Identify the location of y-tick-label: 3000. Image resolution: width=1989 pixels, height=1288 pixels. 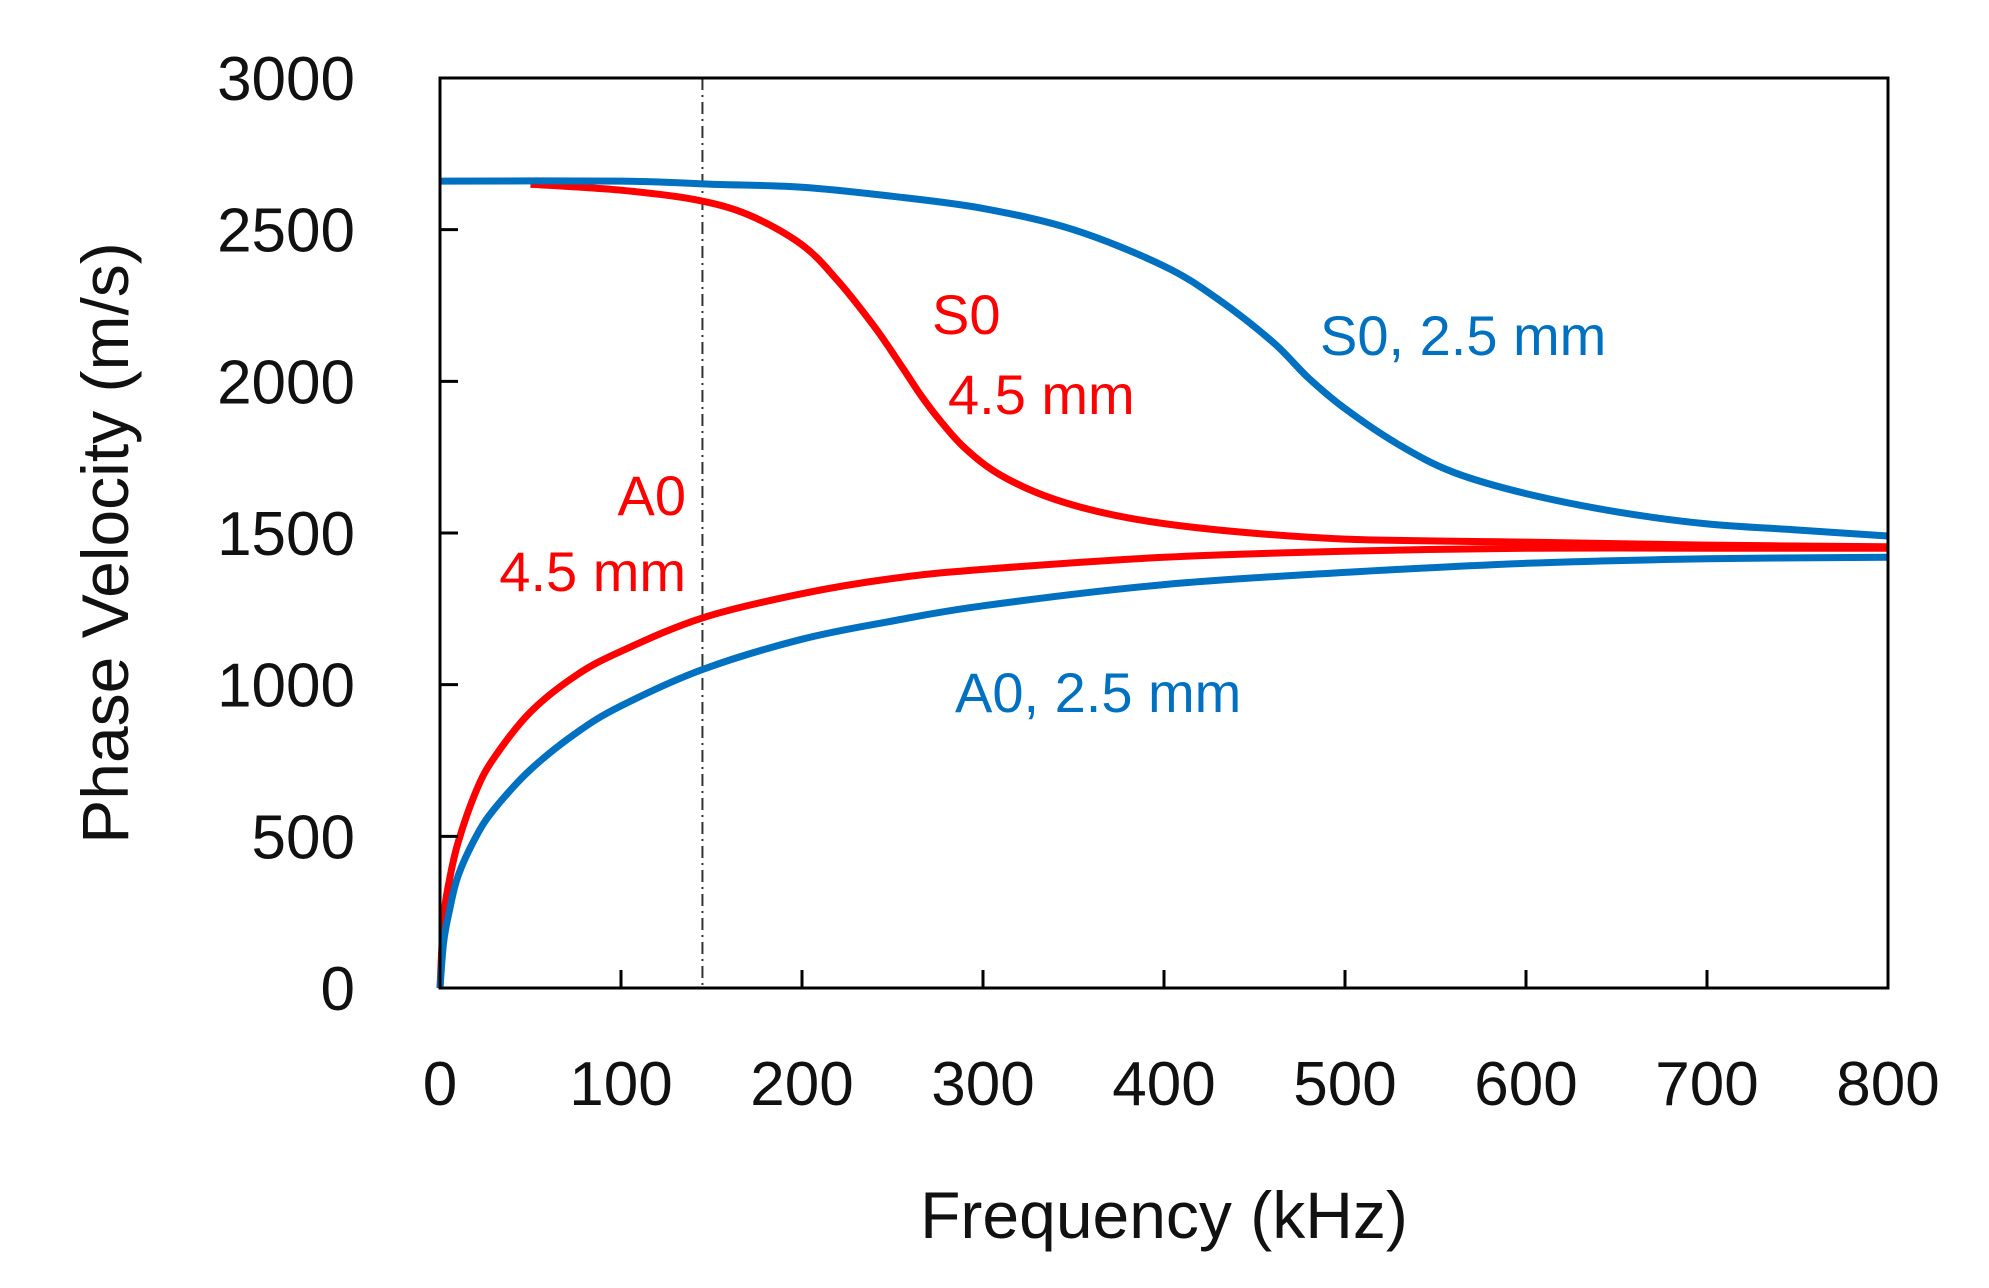
(286, 79).